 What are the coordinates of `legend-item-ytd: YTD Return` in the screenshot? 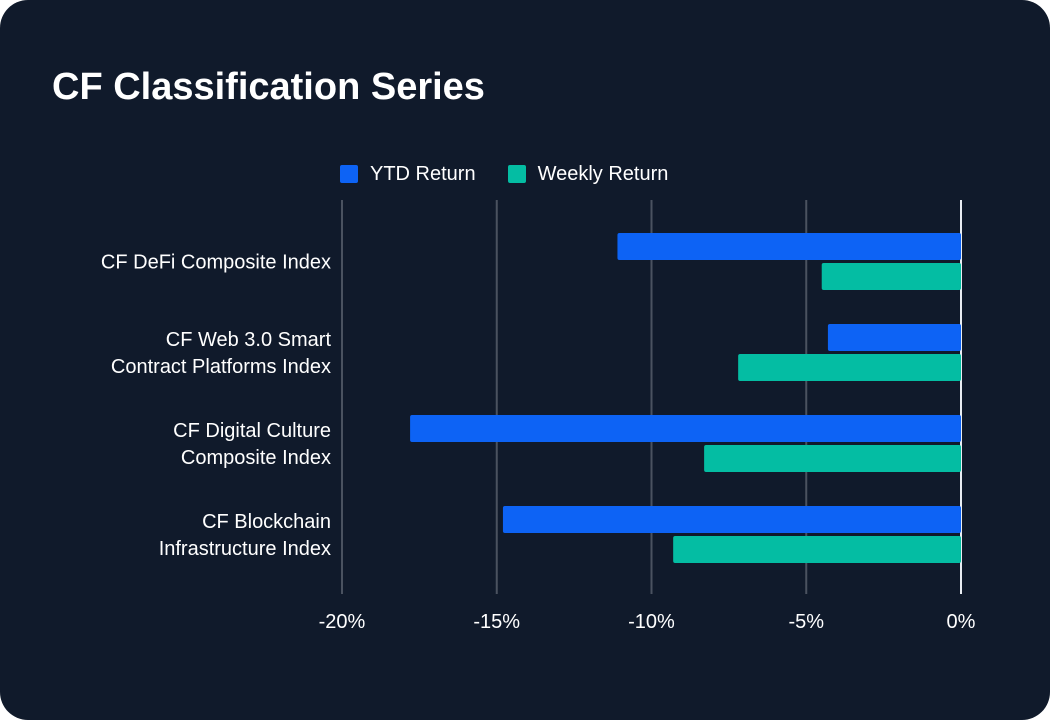 It's located at (408, 174).